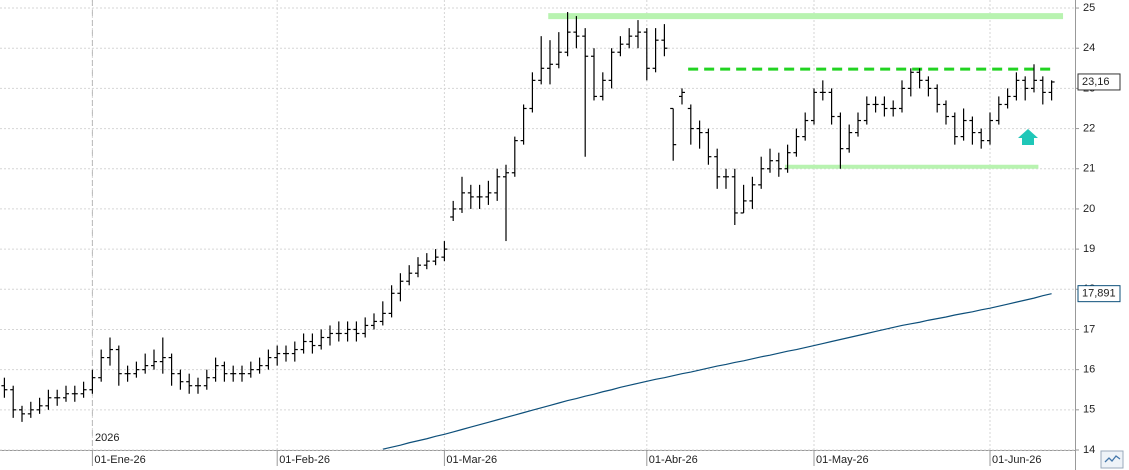  What do you see at coordinates (1089, 48) in the screenshot?
I see `y-tick-label: 24` at bounding box center [1089, 48].